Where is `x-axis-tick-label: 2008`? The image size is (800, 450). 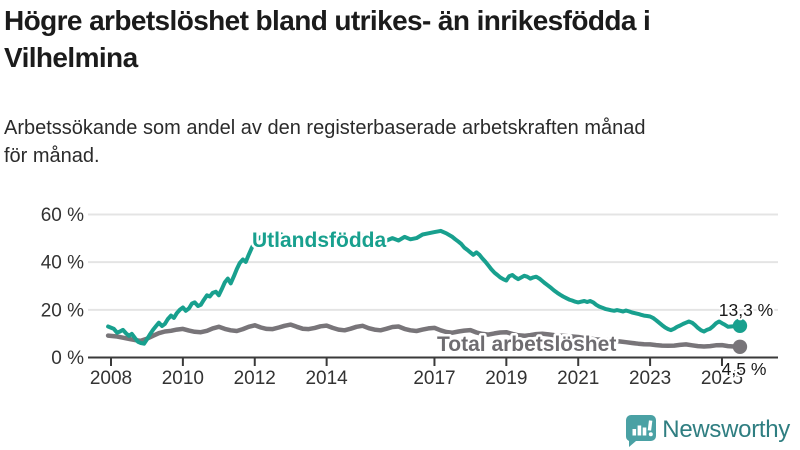 x-axis-tick-label: 2008 is located at coordinates (111, 378).